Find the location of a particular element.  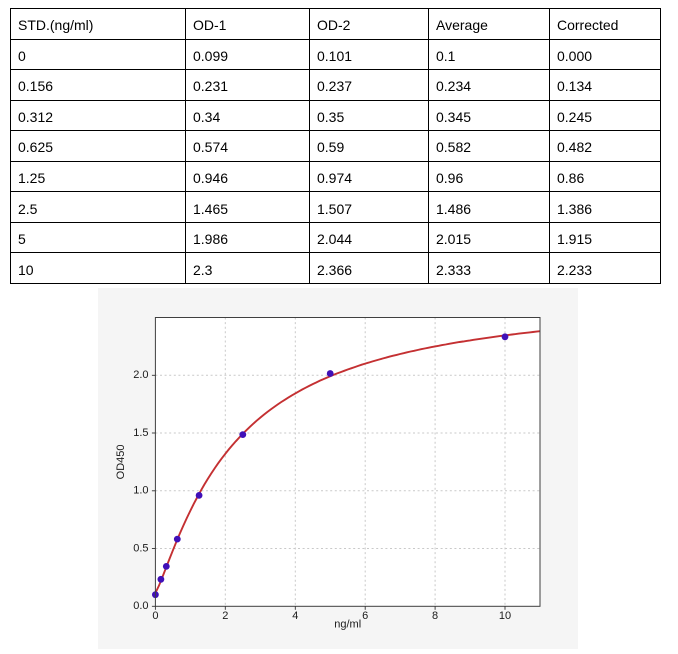

svg-text: 8 is located at coordinates (435, 616).